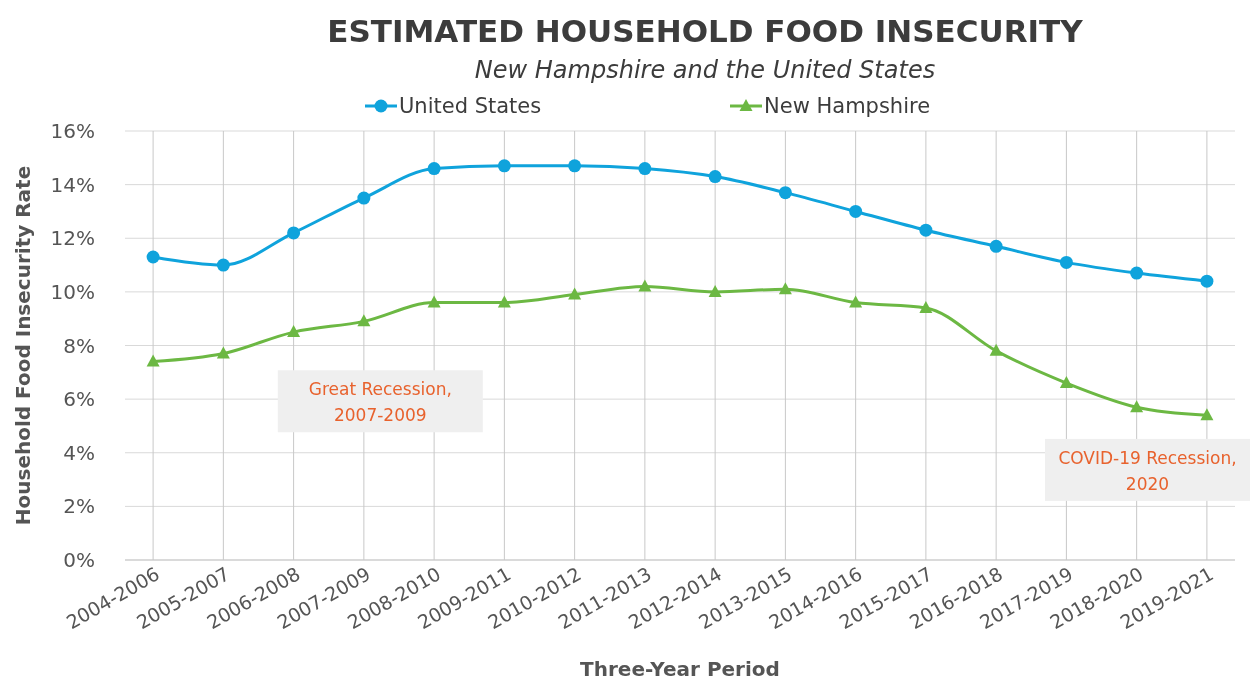 This screenshot has width=1252, height=686. I want to click on annotation: COVID-19 Recession, 2020, so click(1147, 470).